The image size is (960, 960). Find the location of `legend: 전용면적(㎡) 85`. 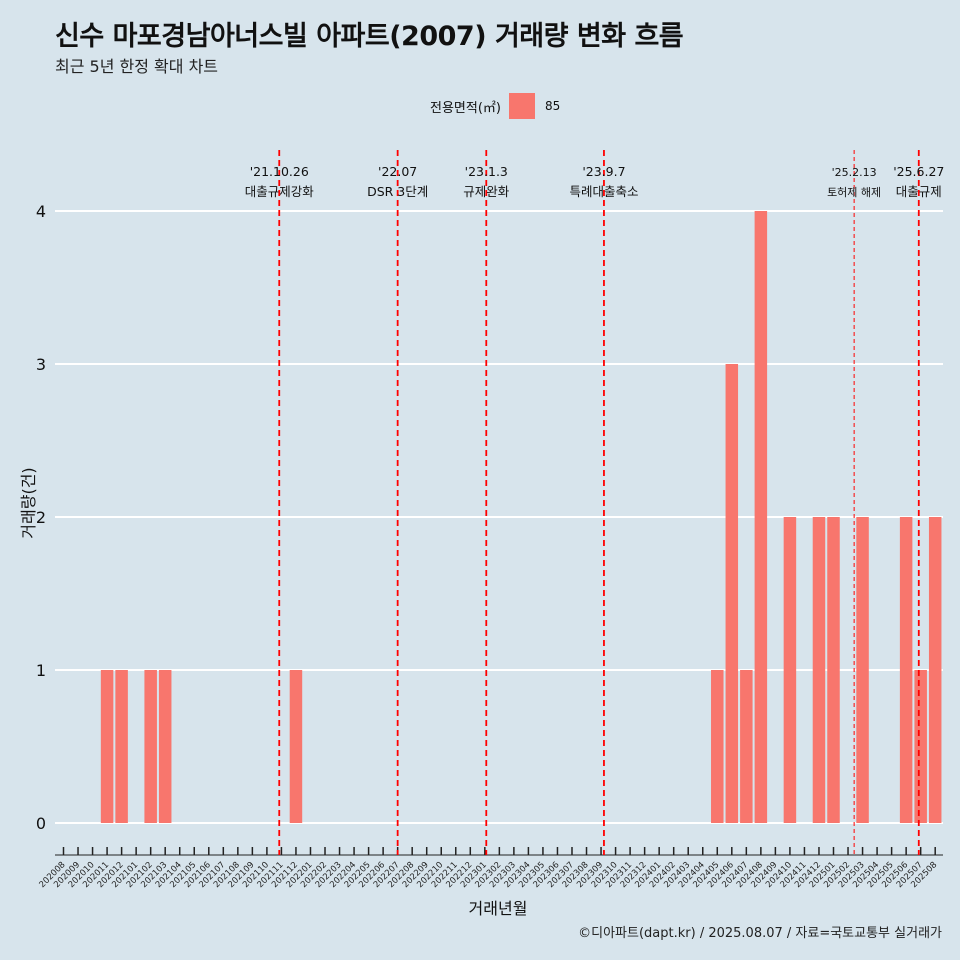

legend: 전용면적(㎡) 85 is located at coordinates (495, 106).